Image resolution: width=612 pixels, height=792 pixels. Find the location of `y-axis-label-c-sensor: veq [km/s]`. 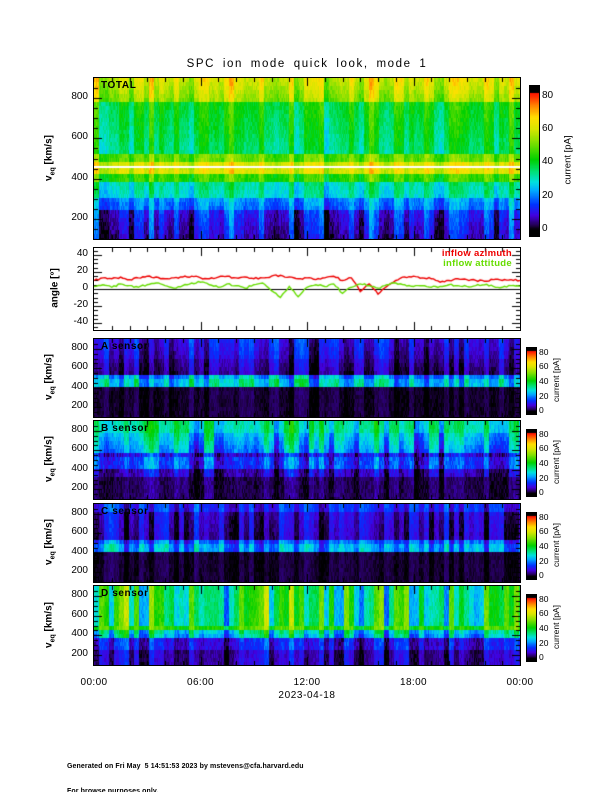

y-axis-label-c-sensor: veq [km/s] is located at coordinates (50, 542).